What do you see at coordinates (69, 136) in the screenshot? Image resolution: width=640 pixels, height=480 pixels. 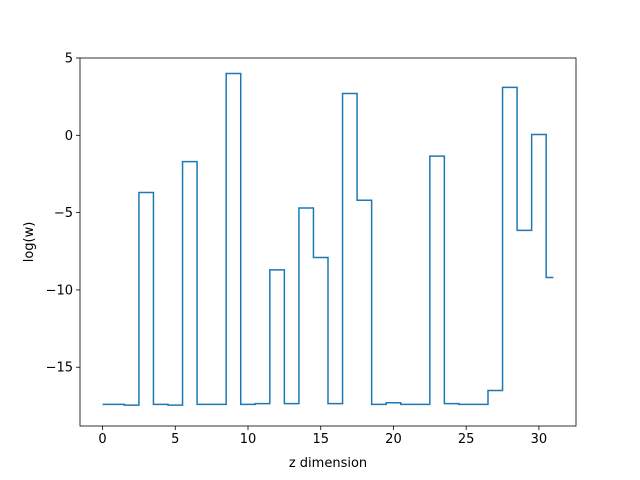 I see `y-tick-label: 0` at bounding box center [69, 136].